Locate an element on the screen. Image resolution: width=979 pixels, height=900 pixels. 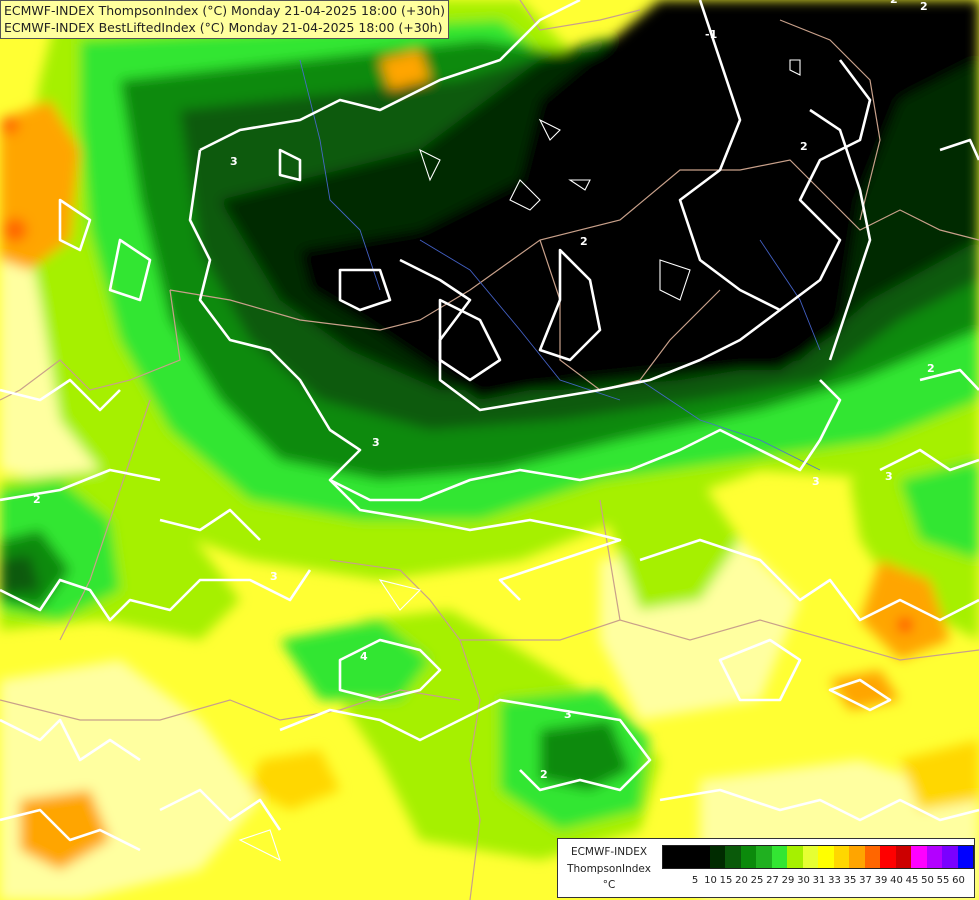
legend-tick-label: 31 is located at coordinates (819, 880).